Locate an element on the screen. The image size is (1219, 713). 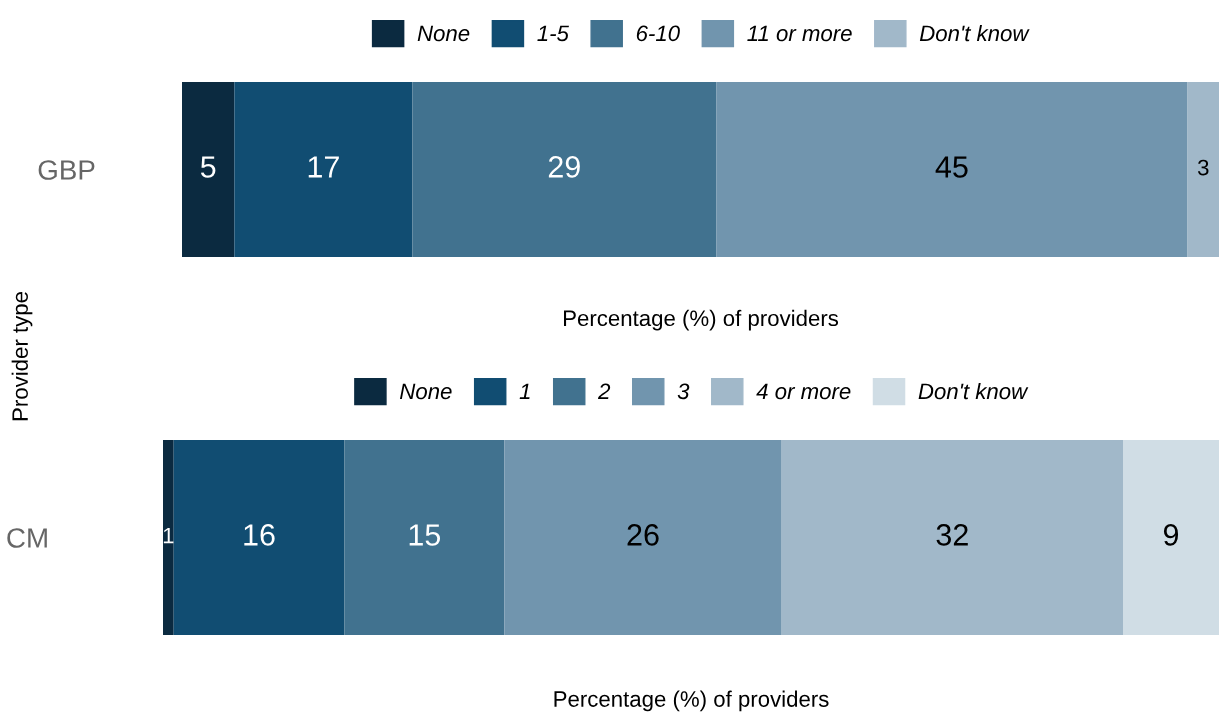
y-tick-label: GBP is located at coordinates (66, 170).